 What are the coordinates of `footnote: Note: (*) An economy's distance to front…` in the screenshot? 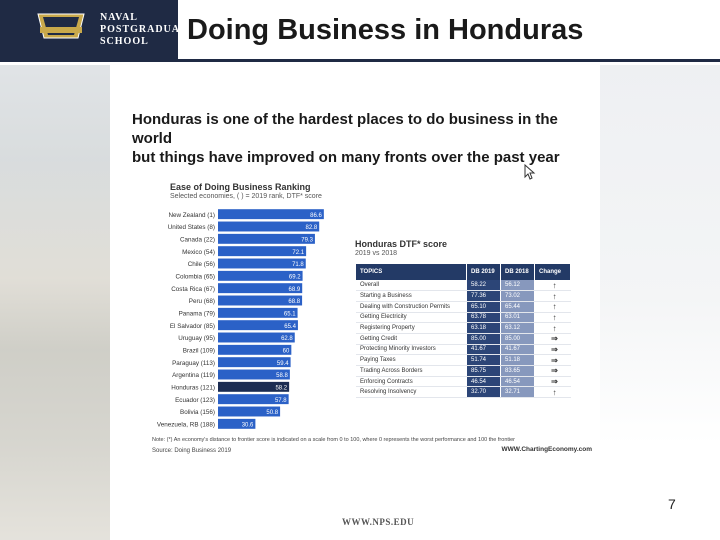 It's located at (334, 440).